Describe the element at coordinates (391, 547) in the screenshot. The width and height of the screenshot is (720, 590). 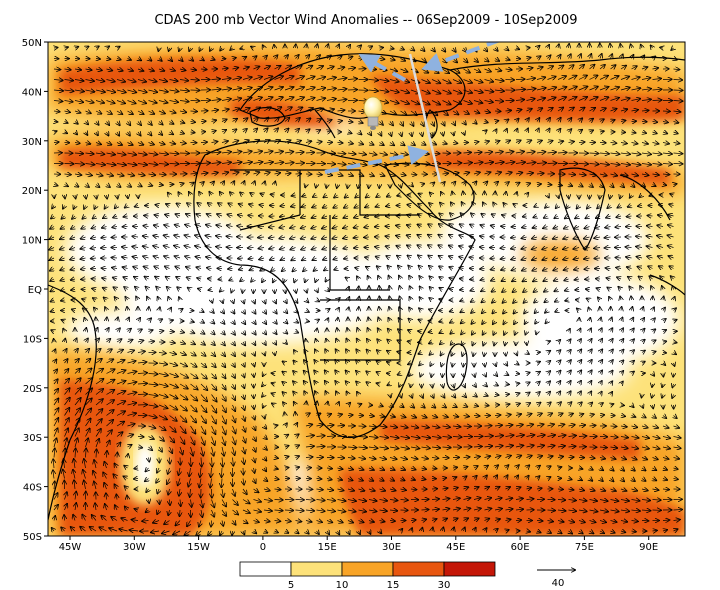
I see `longitude-label: 30E` at that location.